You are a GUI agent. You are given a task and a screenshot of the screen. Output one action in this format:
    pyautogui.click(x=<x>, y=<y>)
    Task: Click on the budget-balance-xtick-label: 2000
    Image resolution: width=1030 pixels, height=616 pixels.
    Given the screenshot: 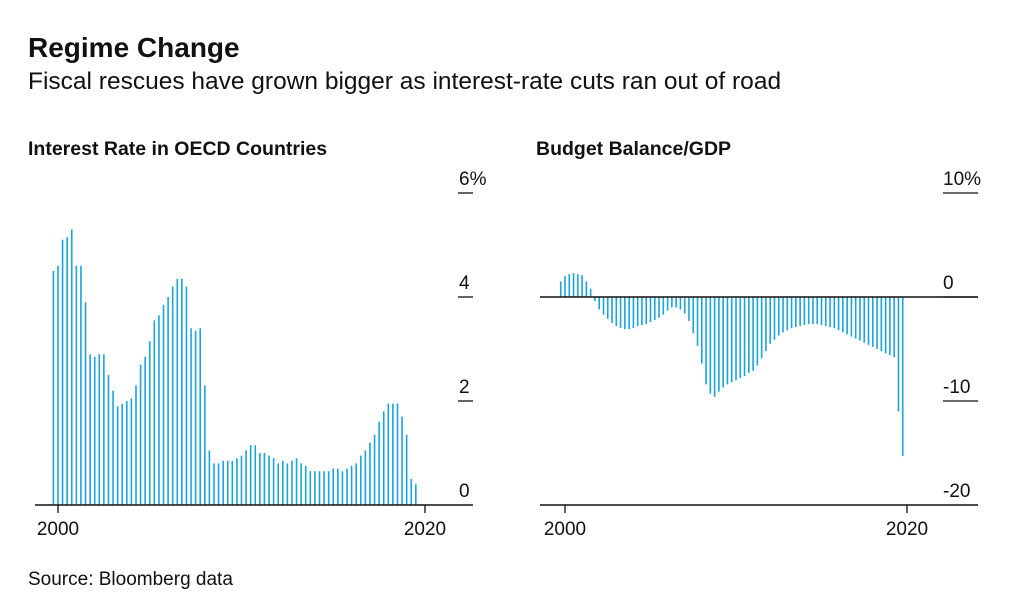 What is the action you would take?
    pyautogui.click(x=565, y=529)
    